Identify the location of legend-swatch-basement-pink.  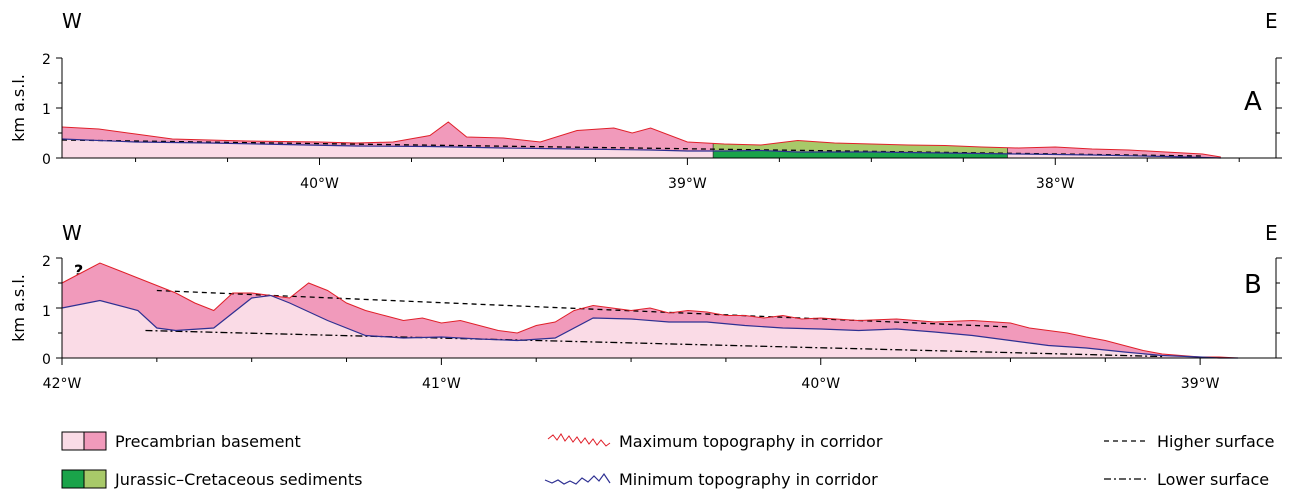
(95, 441).